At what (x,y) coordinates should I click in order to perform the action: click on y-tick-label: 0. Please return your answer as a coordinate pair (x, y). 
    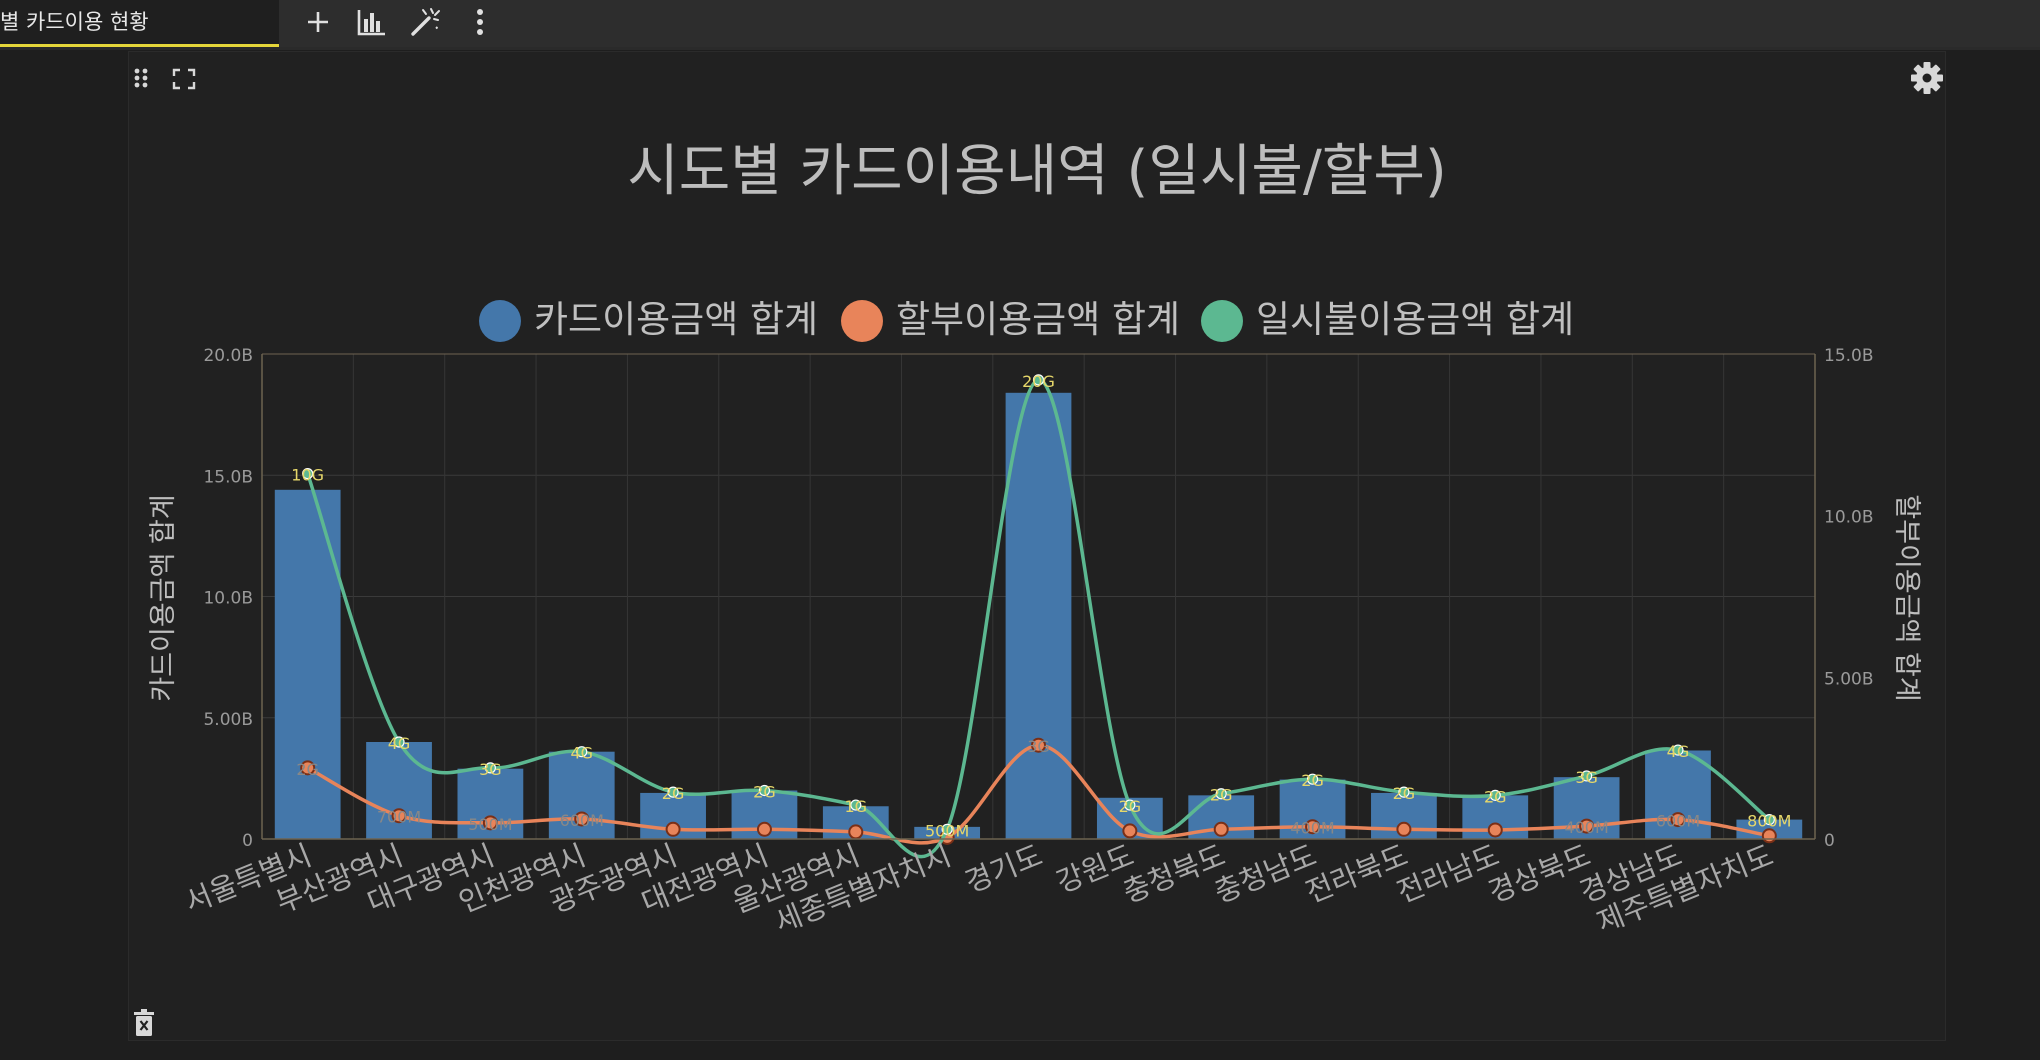
    Looking at the image, I should click on (247, 841).